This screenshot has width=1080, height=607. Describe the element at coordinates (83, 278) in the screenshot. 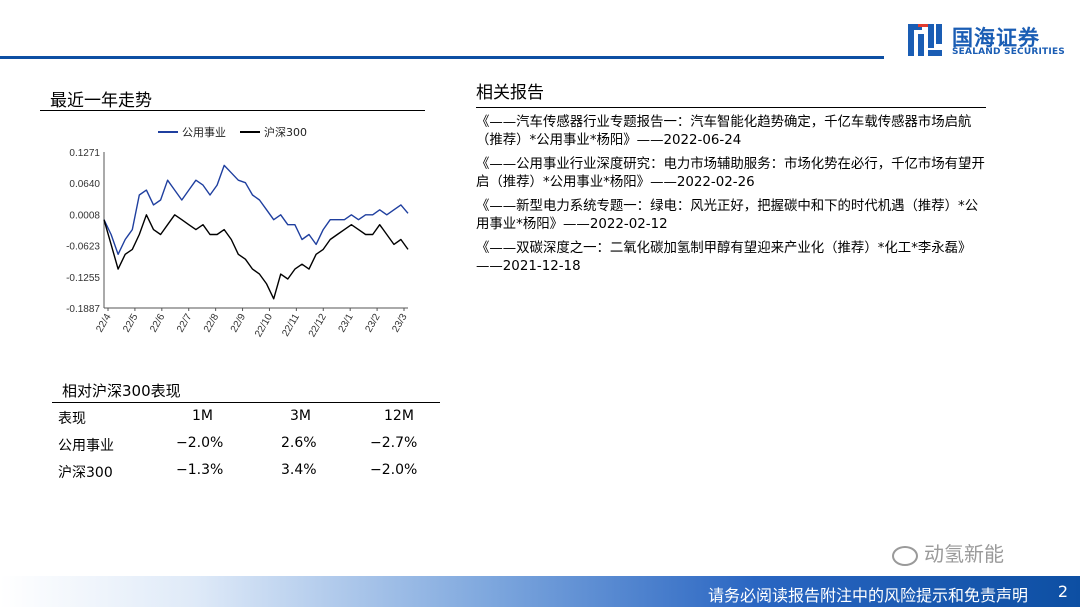

I see `y-tick-label: -0.1255` at that location.